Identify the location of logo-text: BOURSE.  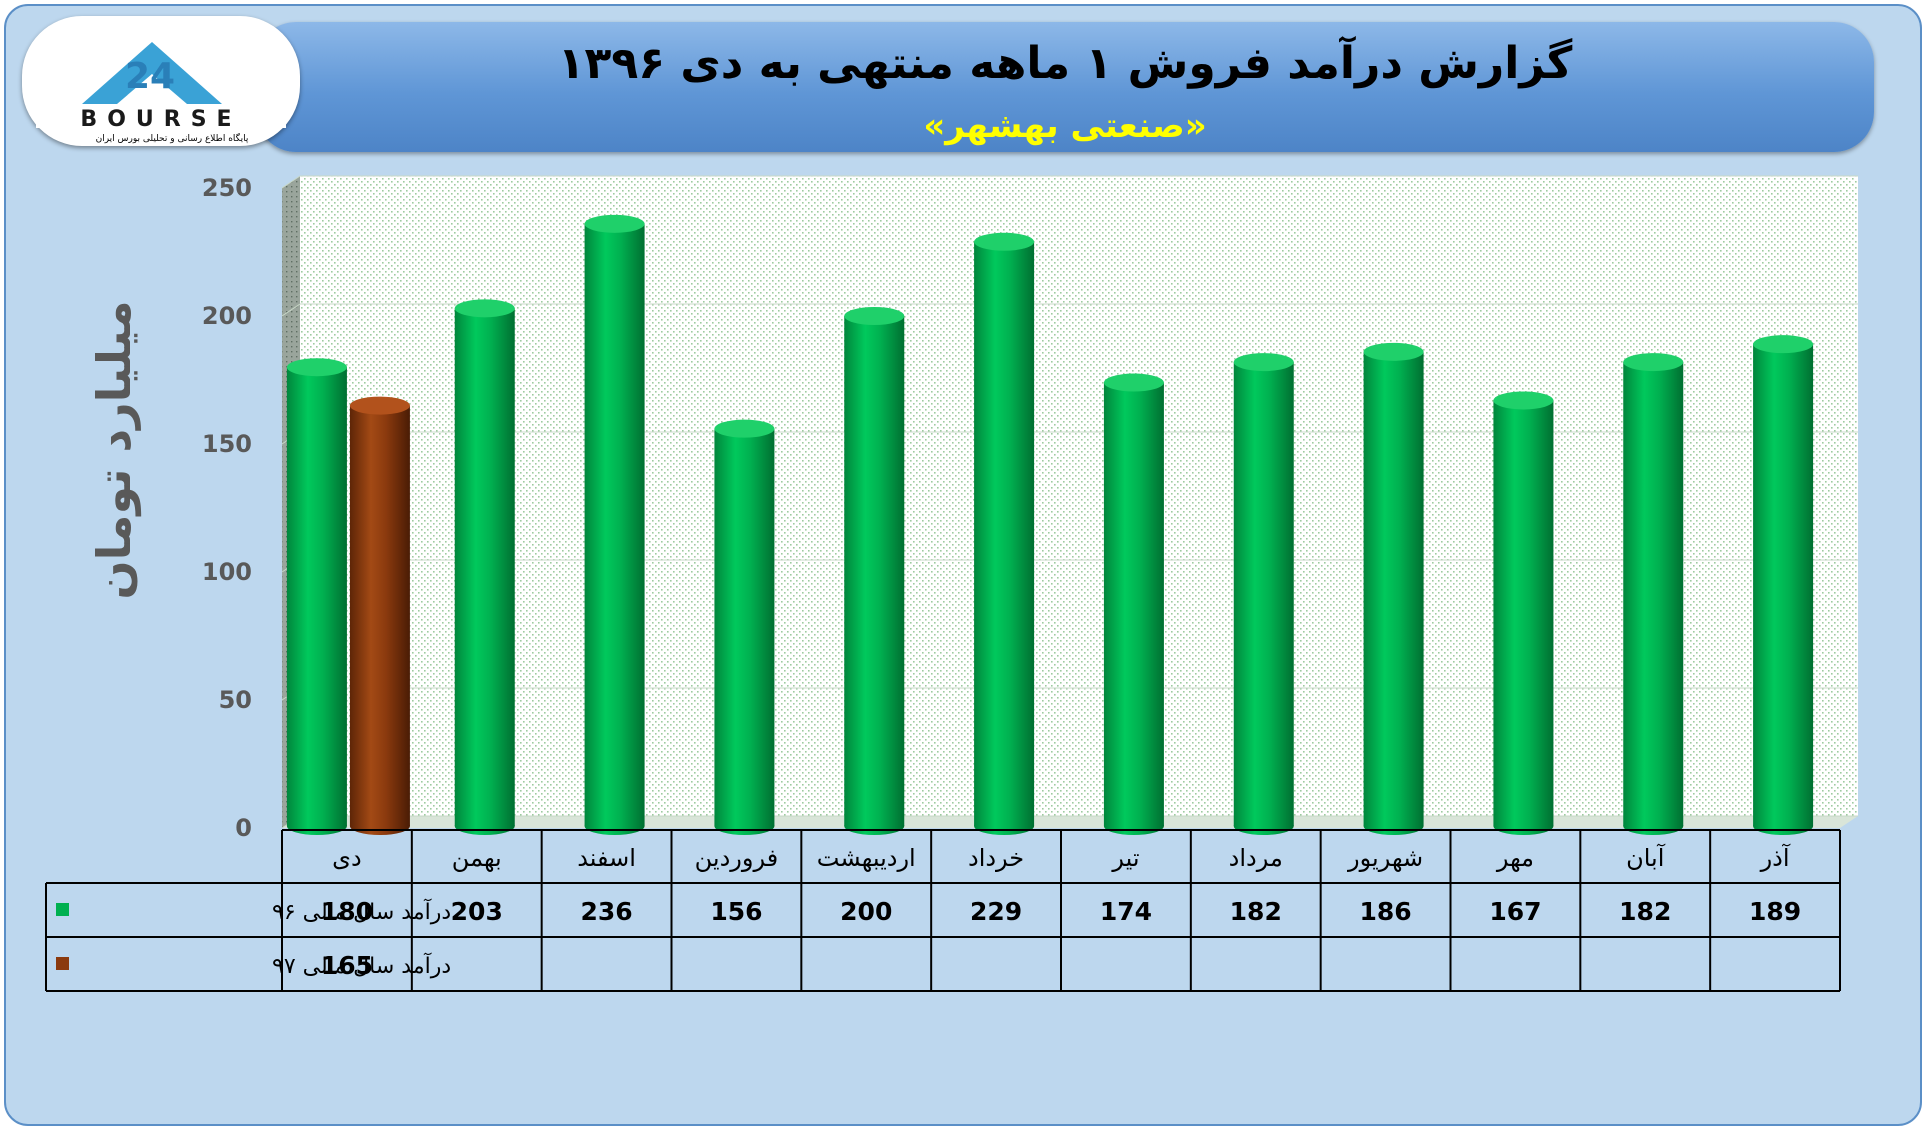
(160, 119).